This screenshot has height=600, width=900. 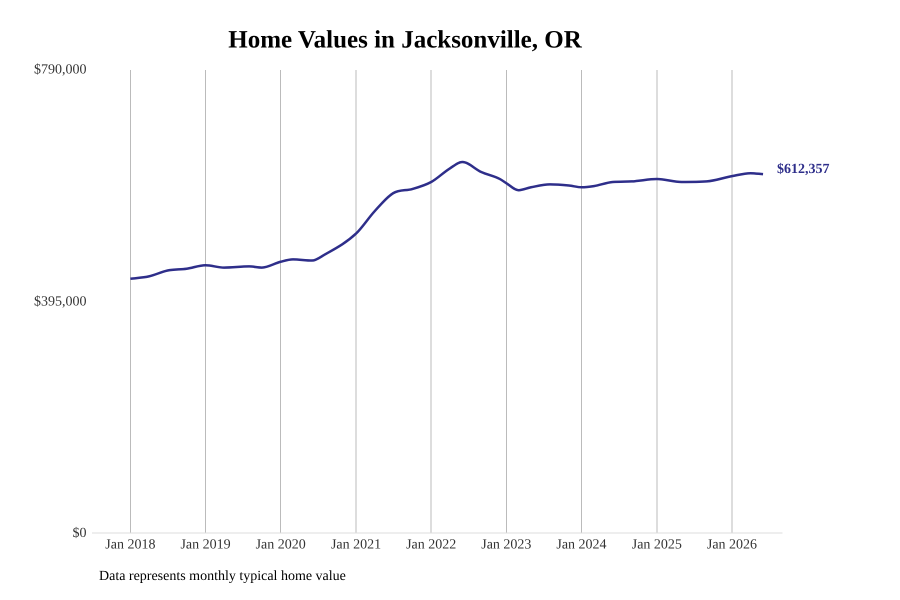 I want to click on annotation: $612,357, so click(x=803, y=169).